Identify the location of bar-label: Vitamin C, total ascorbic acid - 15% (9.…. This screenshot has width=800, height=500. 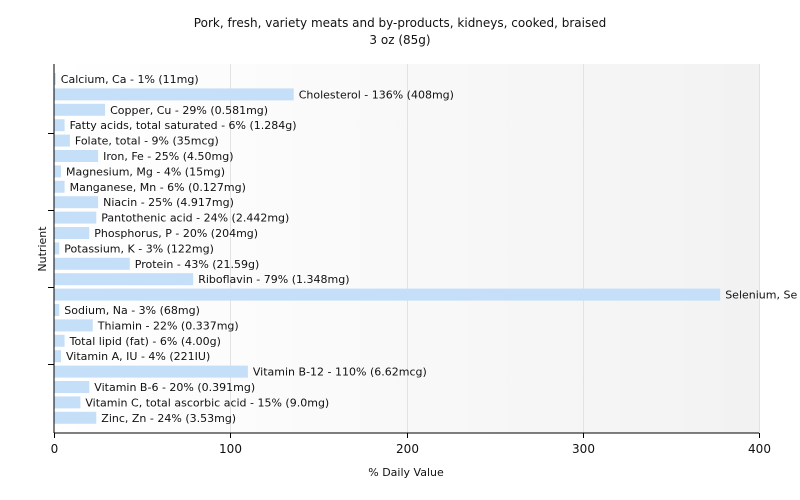
(207, 402).